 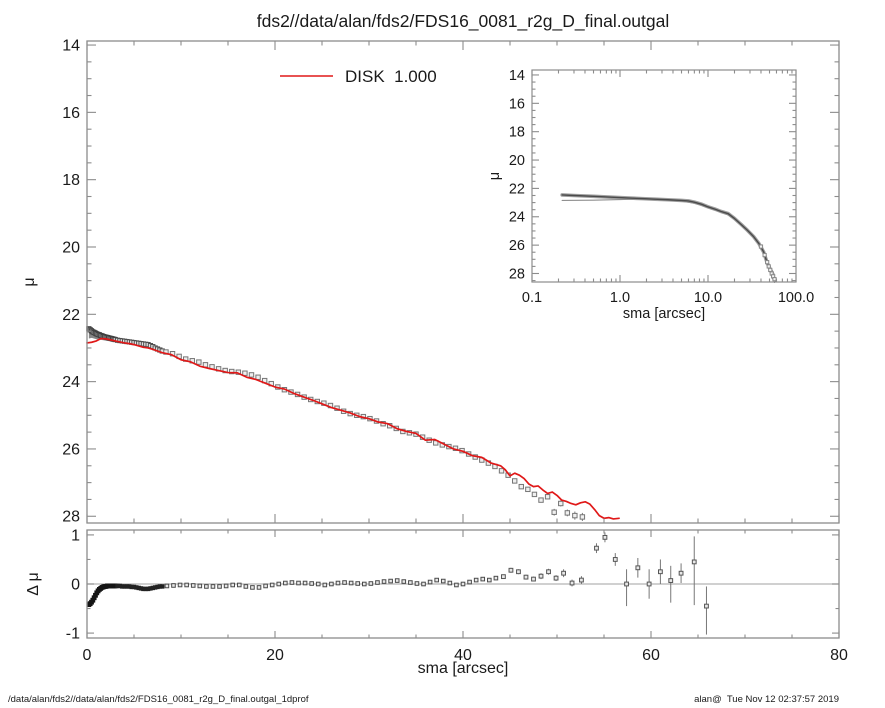 I want to click on legend: DISK 1.000, so click(x=358, y=76).